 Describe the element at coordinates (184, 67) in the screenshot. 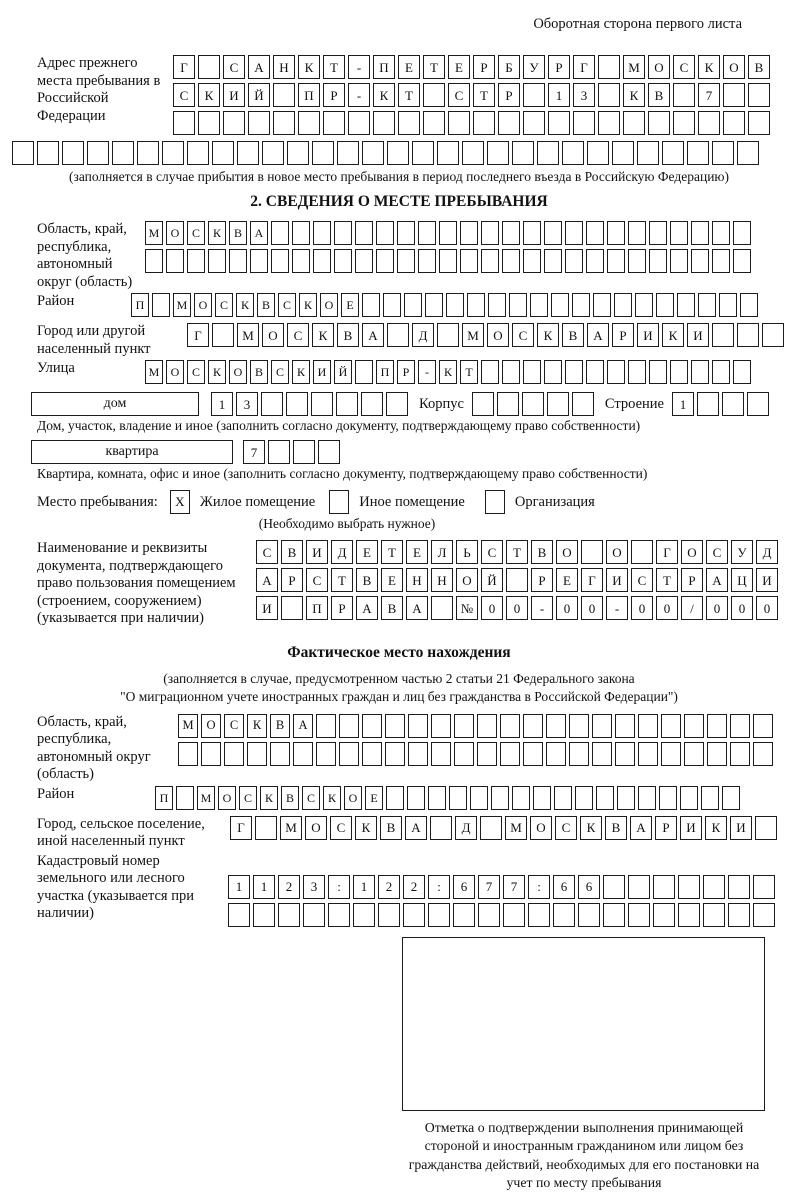

I see `char-cell: Г` at that location.